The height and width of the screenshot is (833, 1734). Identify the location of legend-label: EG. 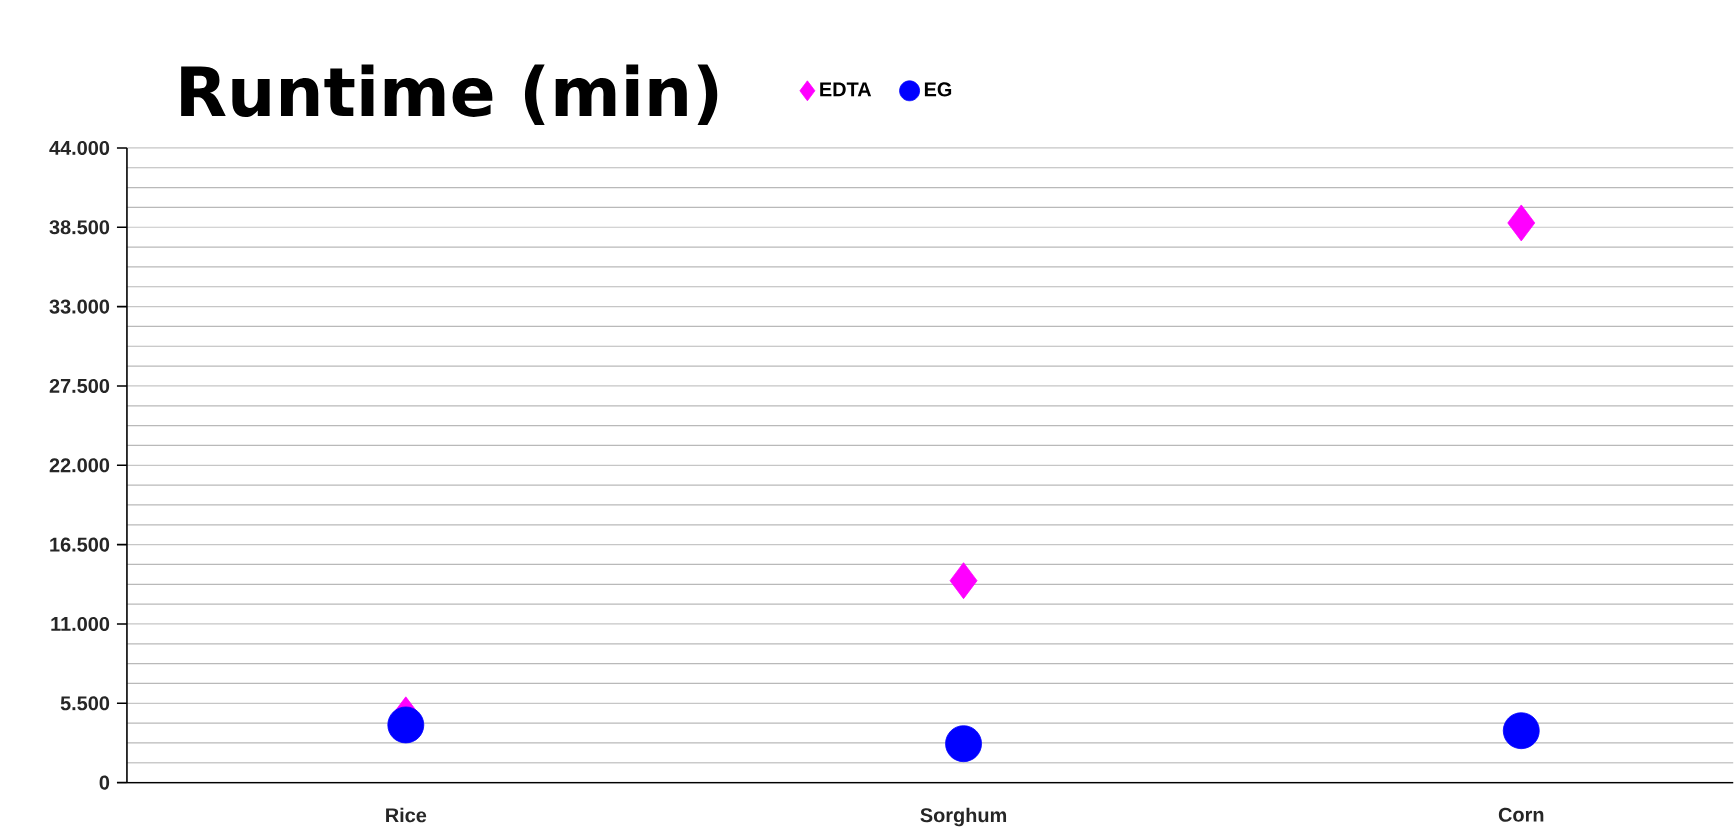
(938, 89).